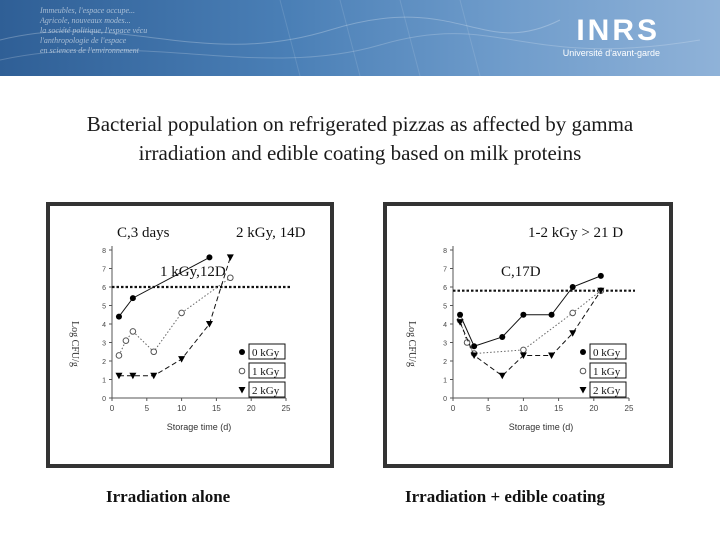 The image size is (720, 540). Describe the element at coordinates (74, 344) in the screenshot. I see `y-axis-label: Log CFU/g` at that location.